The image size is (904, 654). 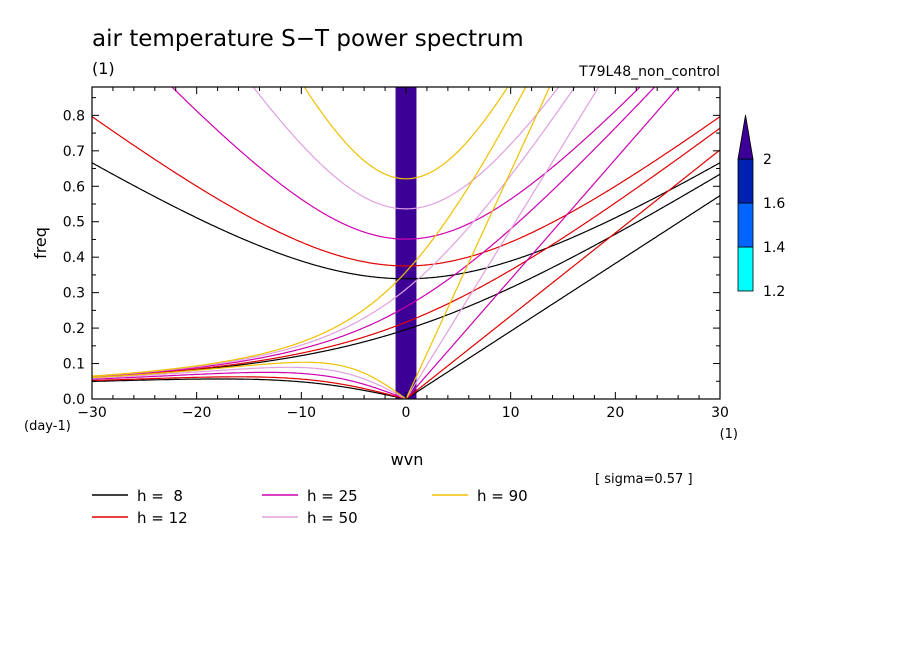 I want to click on y-tick-label: 0.1, so click(x=74, y=365).